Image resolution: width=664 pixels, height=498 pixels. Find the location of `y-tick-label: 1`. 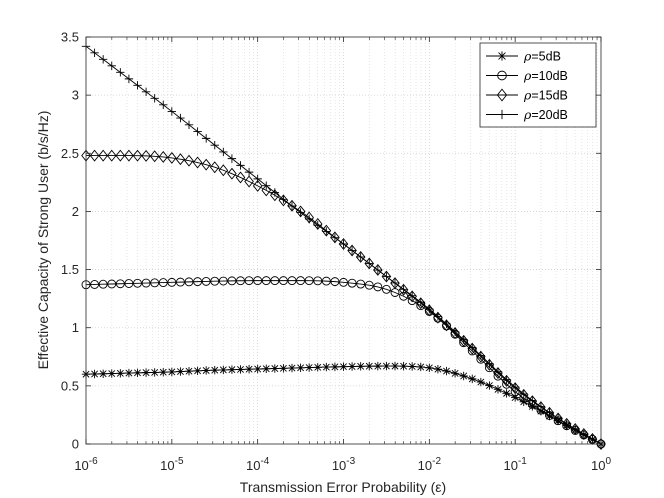

y-tick-label: 1 is located at coordinates (75, 327).